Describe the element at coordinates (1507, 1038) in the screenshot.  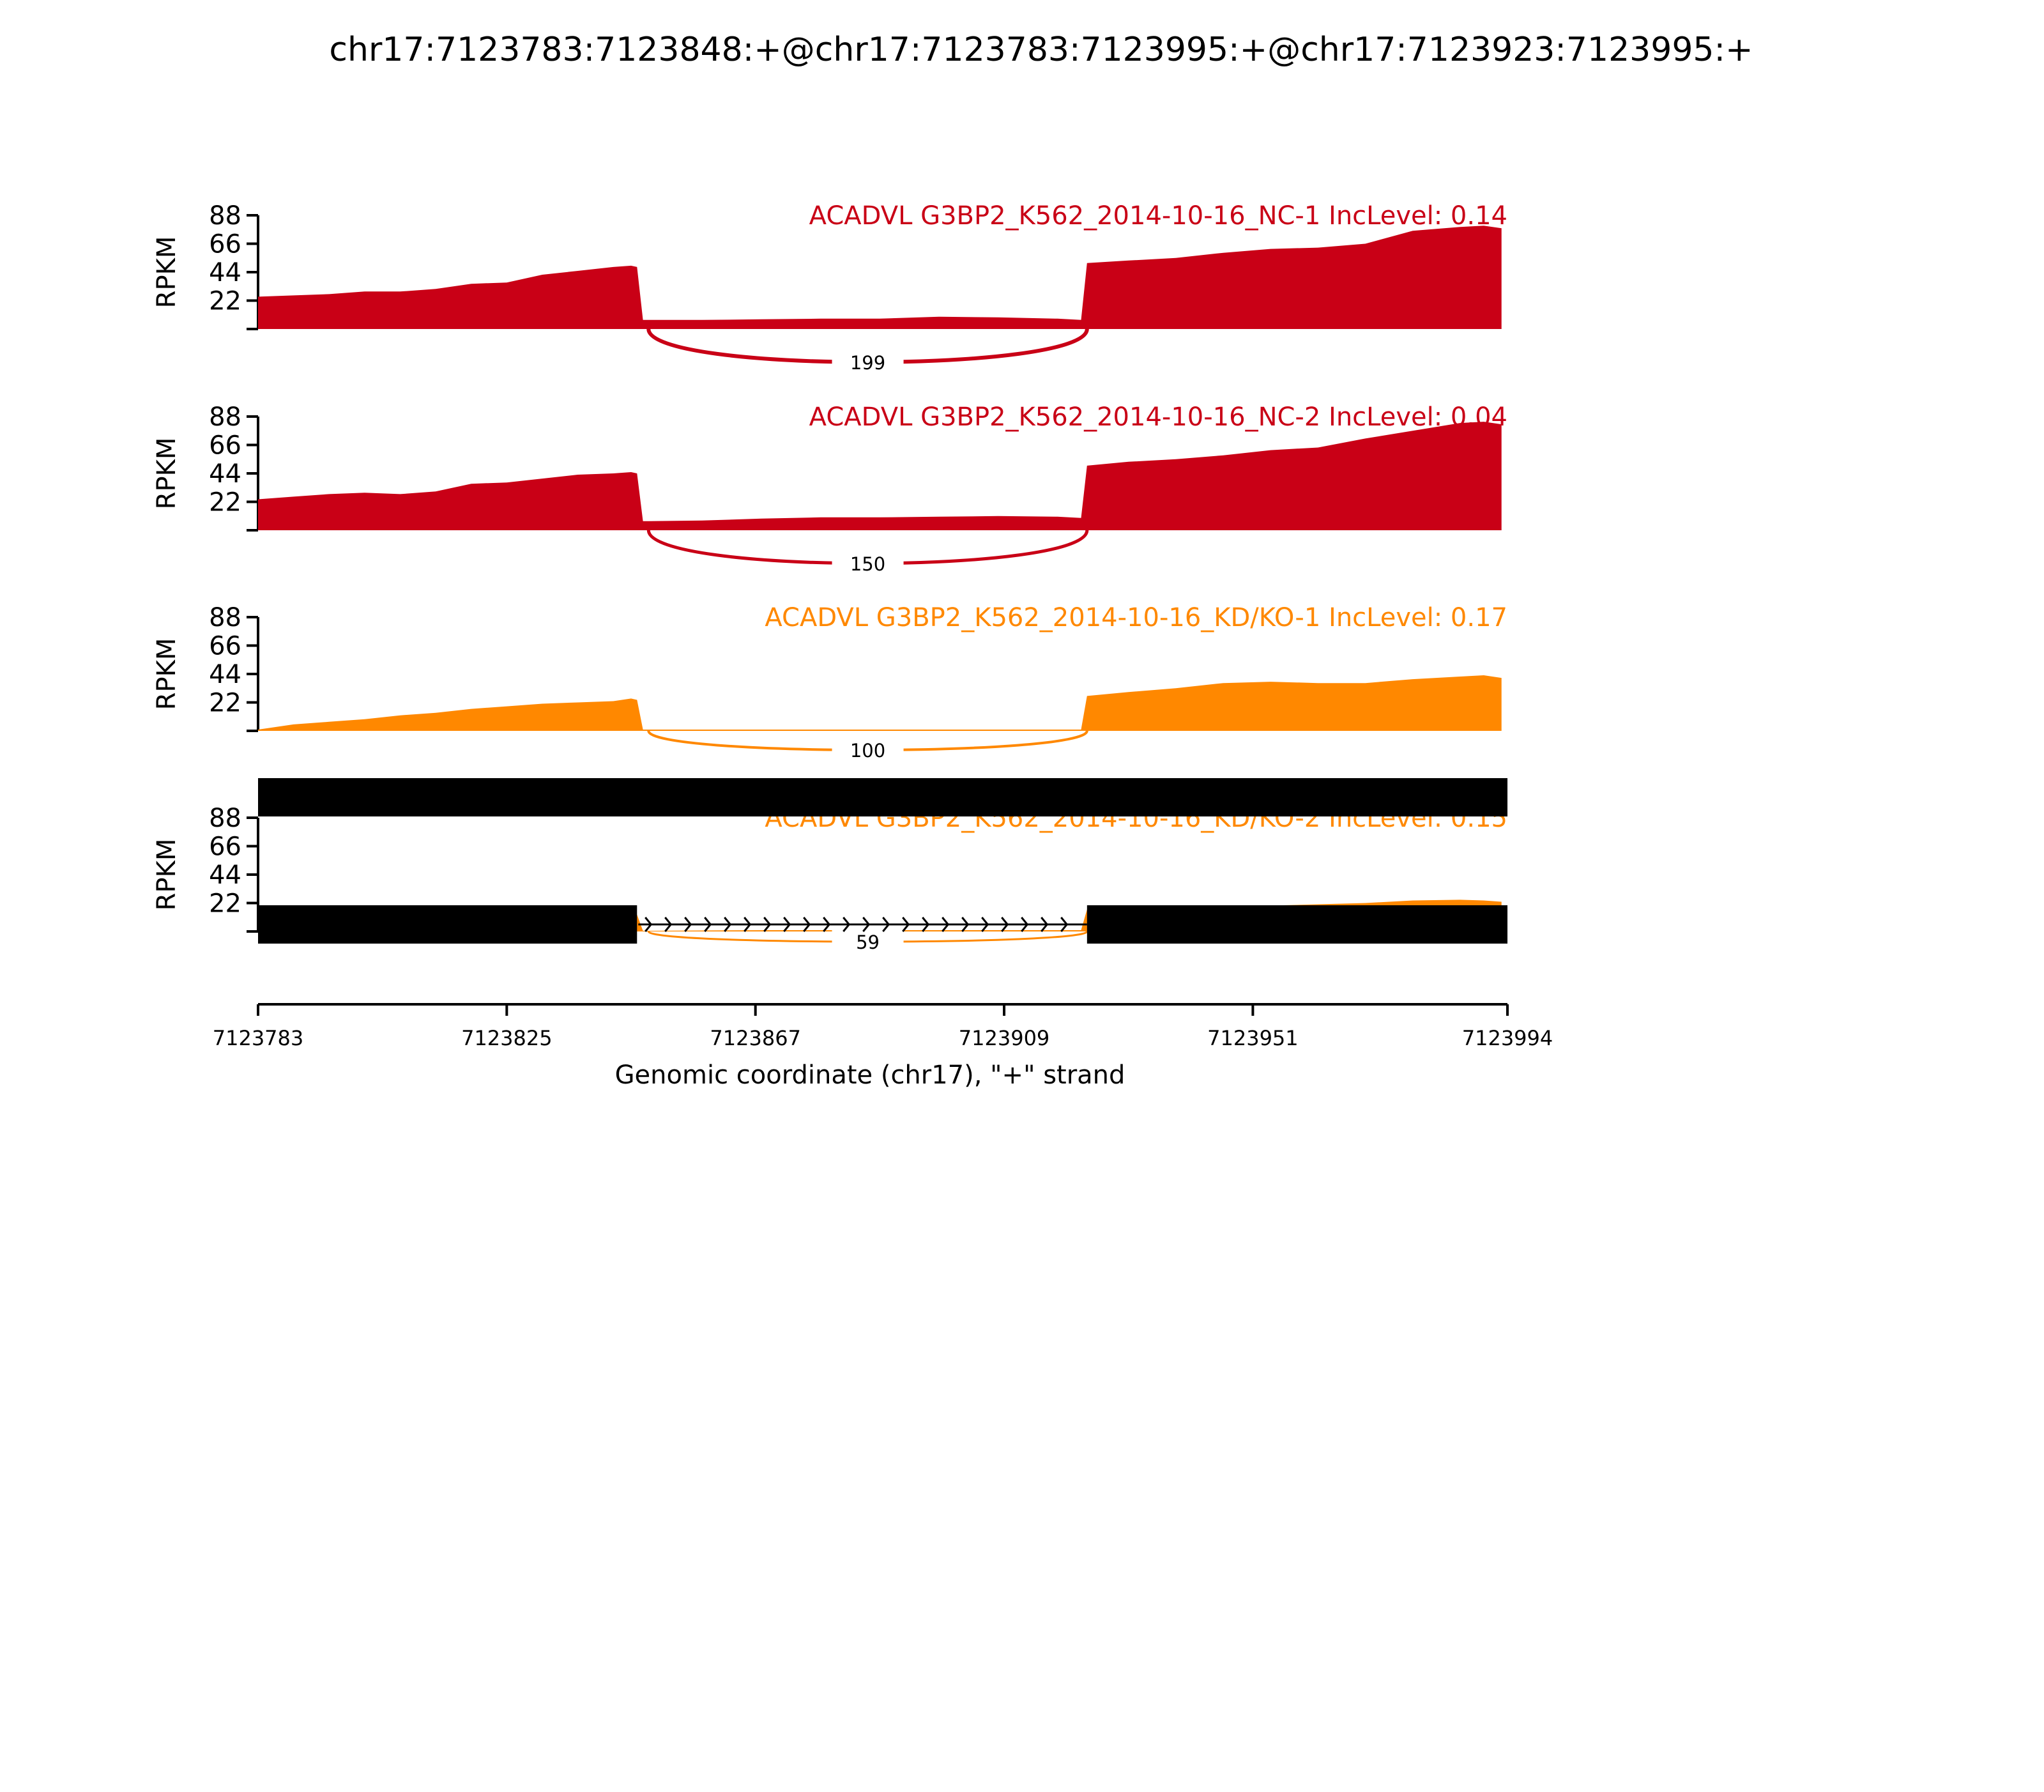
I see `x-tick-label: 7123994` at that location.